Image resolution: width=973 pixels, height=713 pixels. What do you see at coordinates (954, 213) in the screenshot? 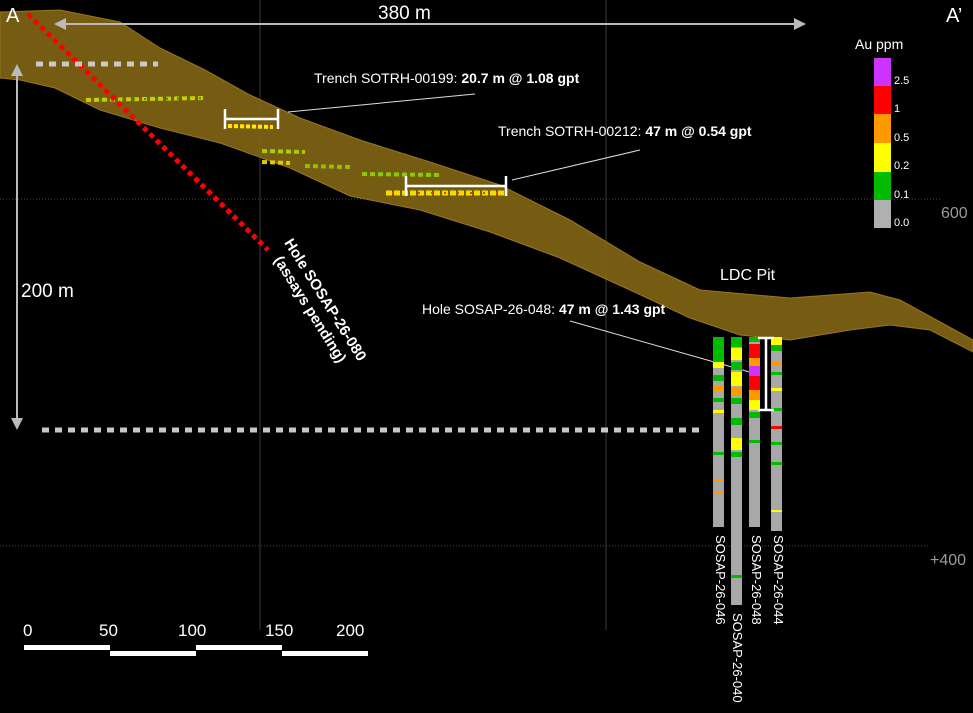
I see `elevation-label-600: 600` at bounding box center [954, 213].